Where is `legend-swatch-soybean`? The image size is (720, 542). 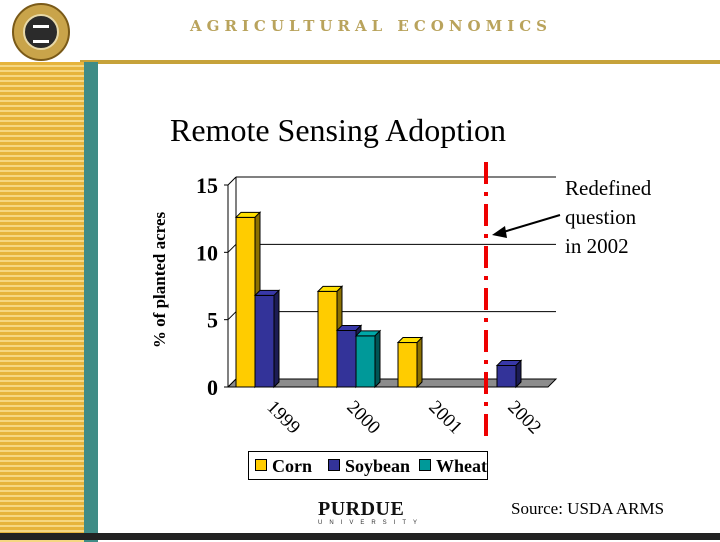 legend-swatch-soybean is located at coordinates (334, 465).